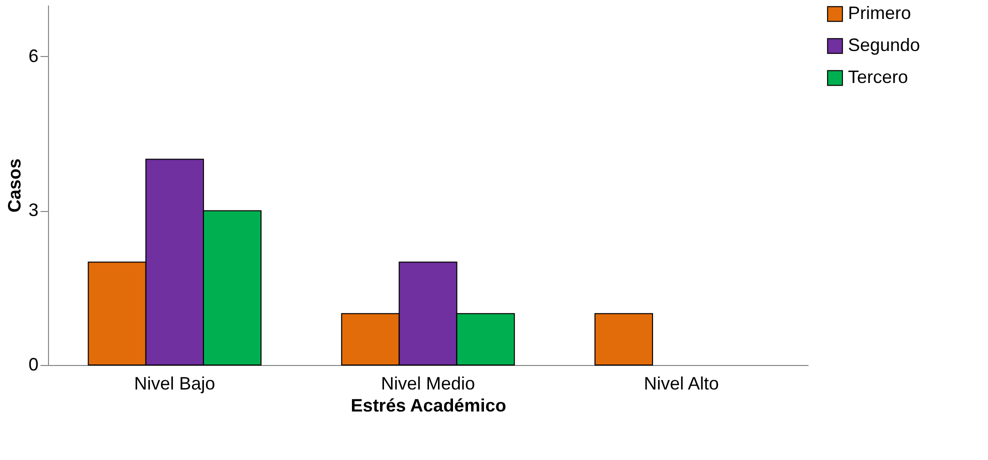  Describe the element at coordinates (884, 45) in the screenshot. I see `legend-label: Segundo` at that location.